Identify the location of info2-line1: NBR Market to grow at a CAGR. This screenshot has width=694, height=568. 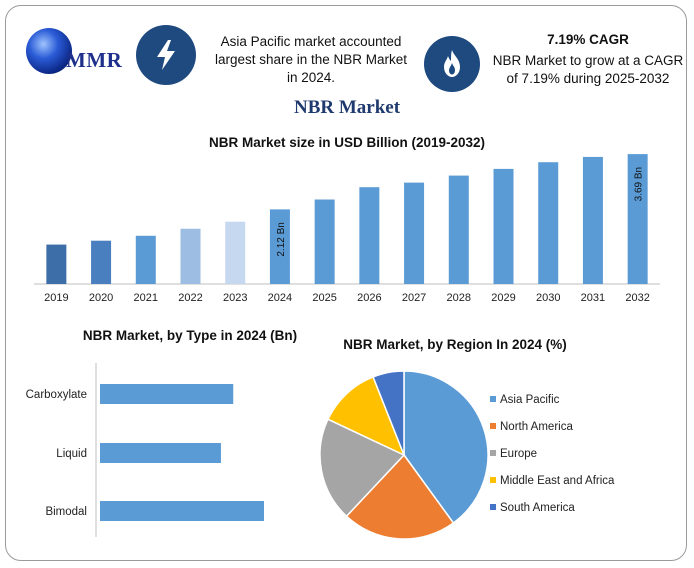
(588, 60).